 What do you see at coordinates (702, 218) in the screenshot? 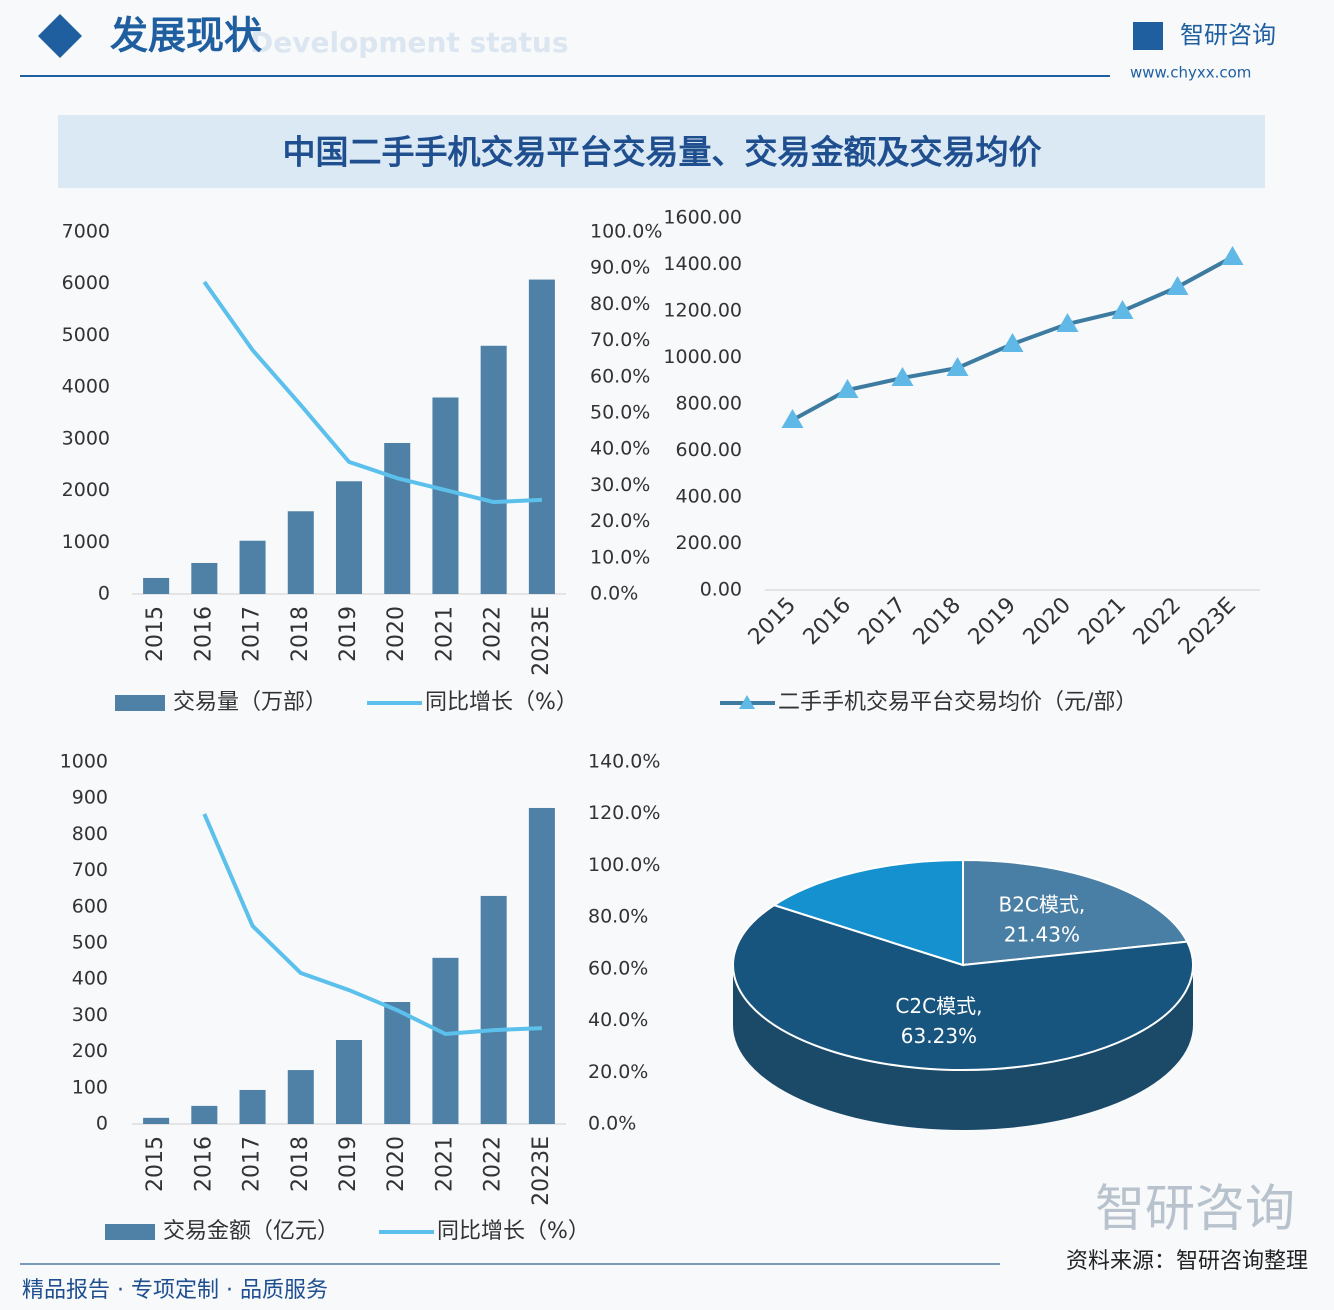
I see `y-tick-label: 1600.00` at bounding box center [702, 218].